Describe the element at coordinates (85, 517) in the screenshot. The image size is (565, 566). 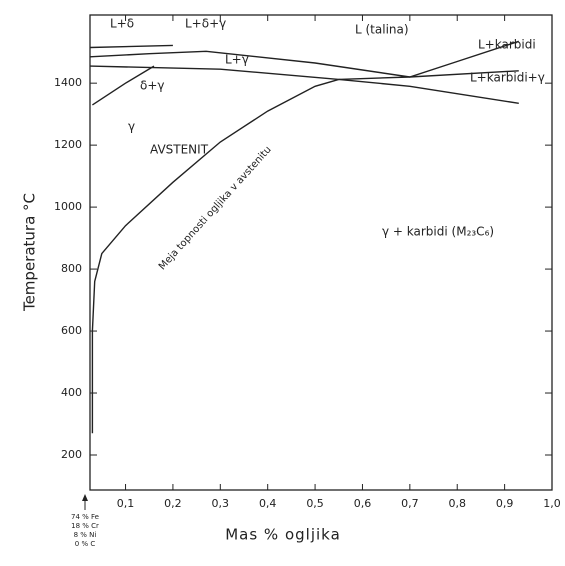
I see `origin-composition: 74 % Fe` at that location.